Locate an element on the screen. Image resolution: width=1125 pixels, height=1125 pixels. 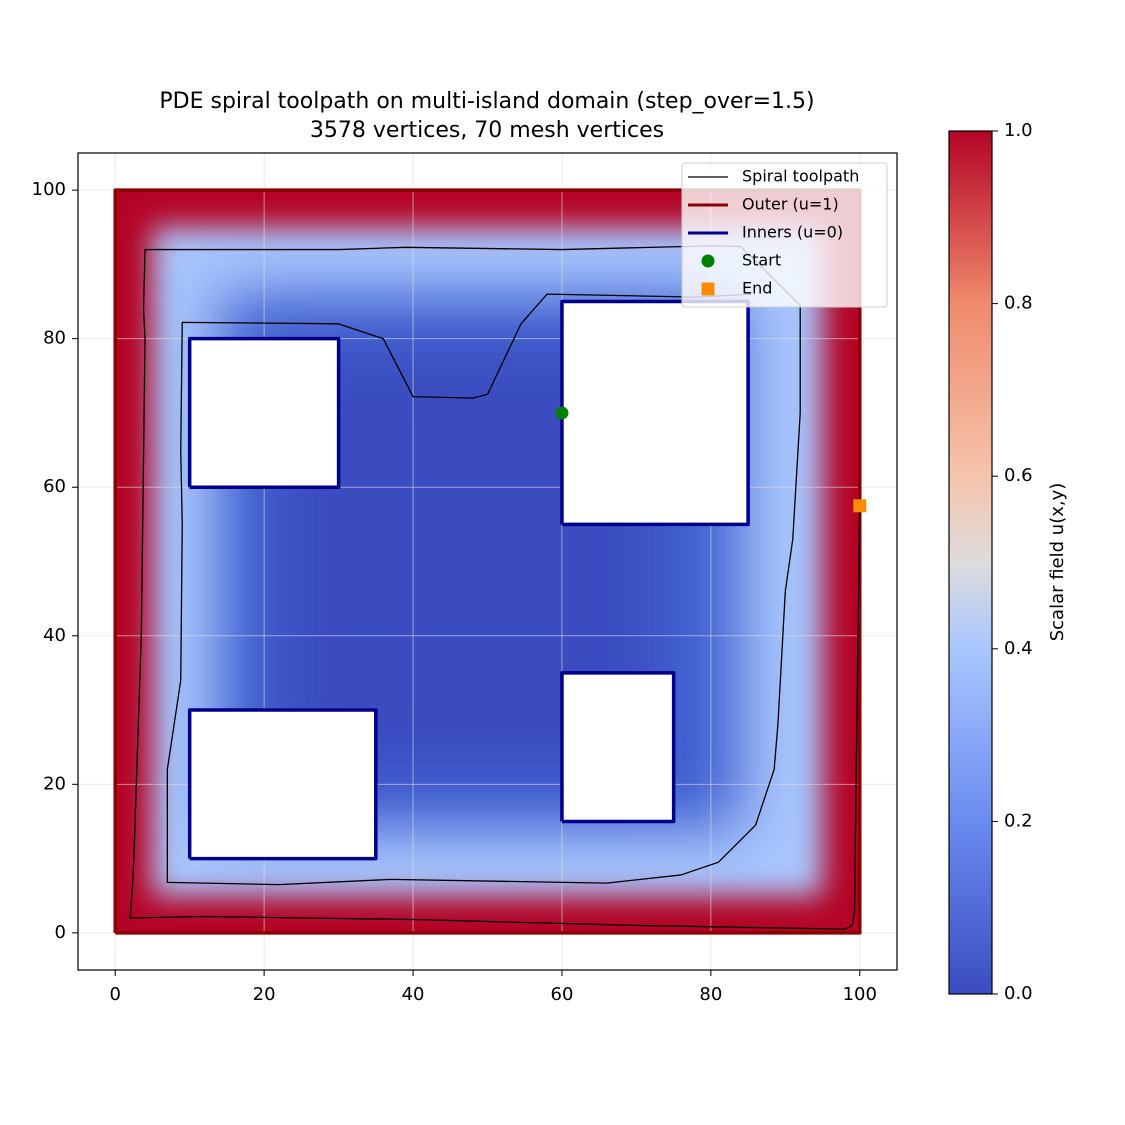
colorbar-tick-label: 0.8 is located at coordinates (1018, 303).